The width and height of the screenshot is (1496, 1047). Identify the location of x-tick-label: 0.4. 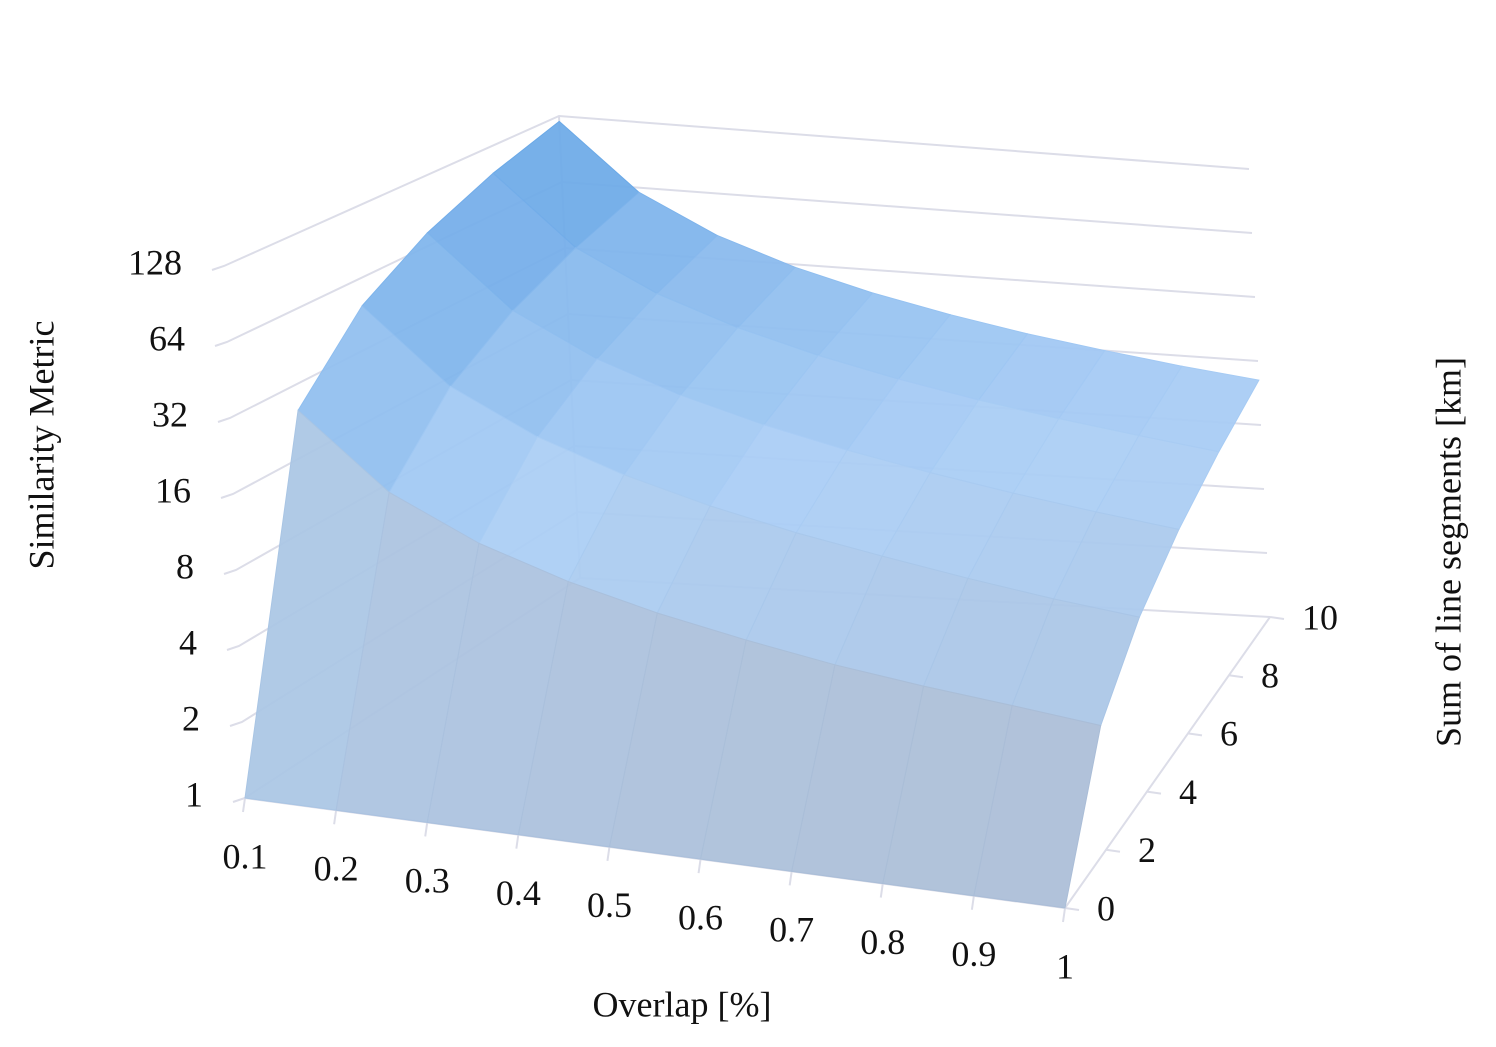
(518, 893).